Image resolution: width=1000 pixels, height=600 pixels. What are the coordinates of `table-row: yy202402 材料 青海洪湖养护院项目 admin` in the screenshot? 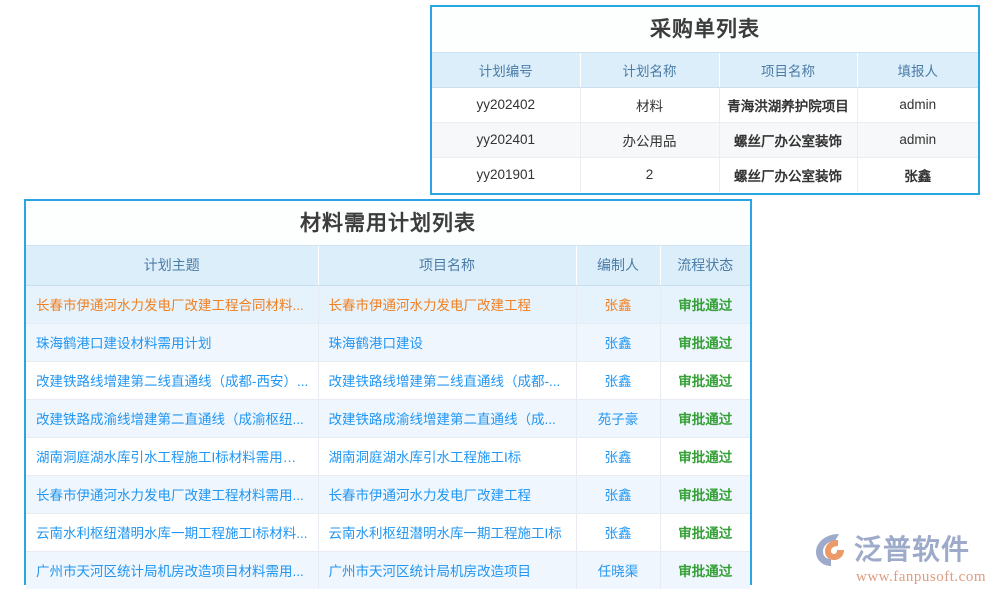 It's located at (705, 105).